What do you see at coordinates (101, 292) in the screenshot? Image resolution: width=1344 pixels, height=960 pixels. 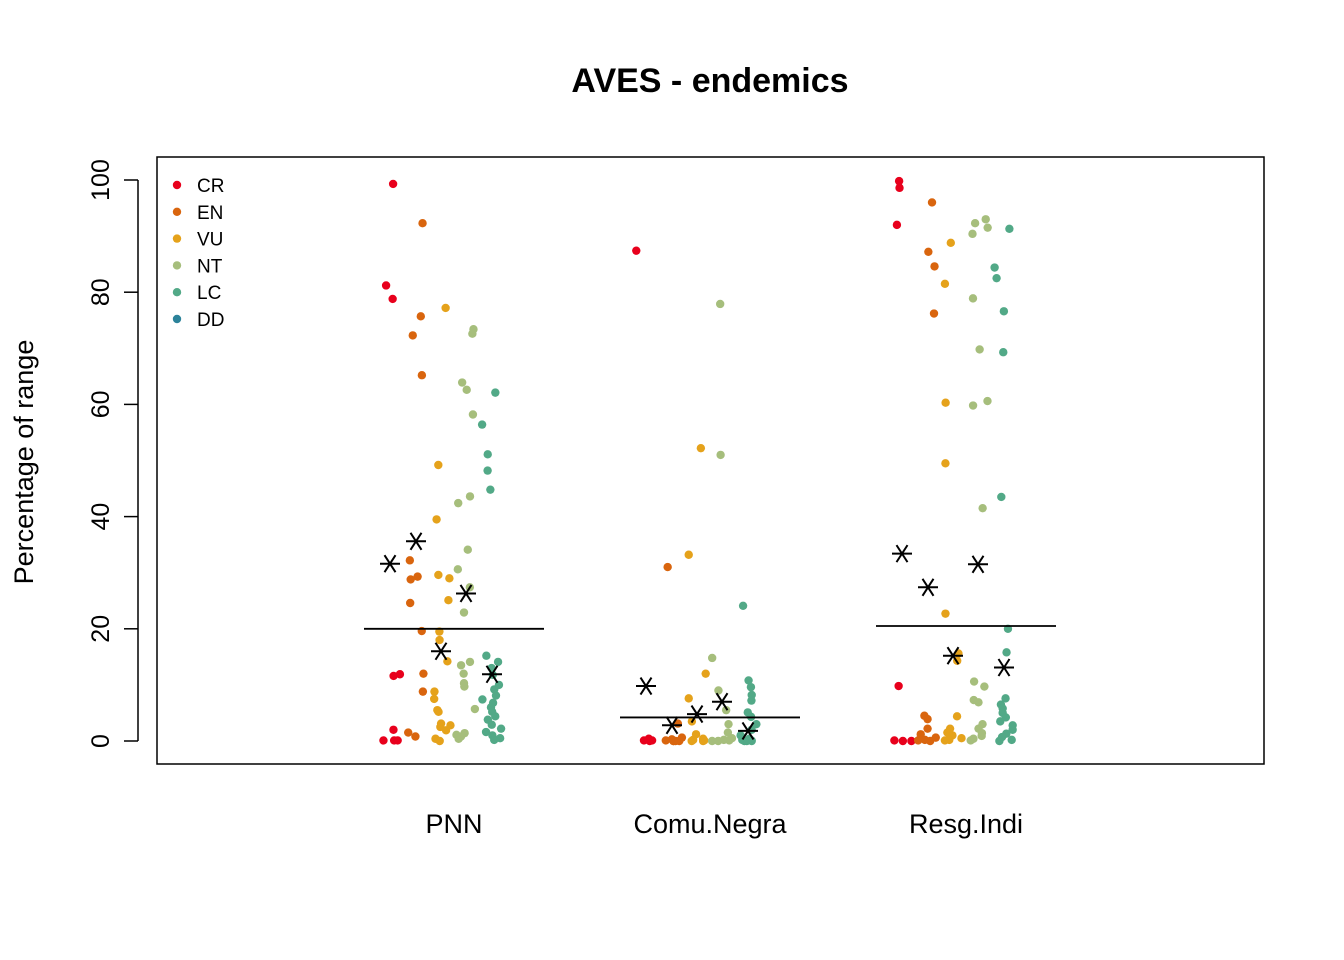 I see `y-tick-label: 80` at bounding box center [101, 292].